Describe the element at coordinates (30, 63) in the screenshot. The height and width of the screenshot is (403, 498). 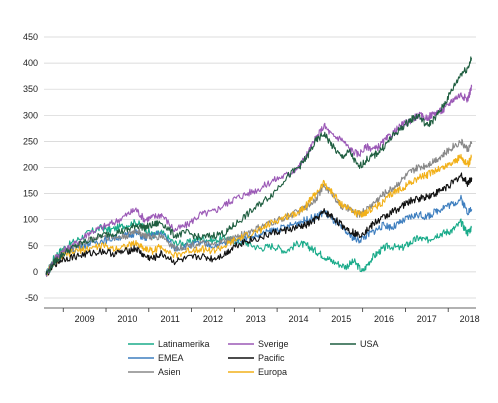
I see `y-tick-label: 400` at that location.